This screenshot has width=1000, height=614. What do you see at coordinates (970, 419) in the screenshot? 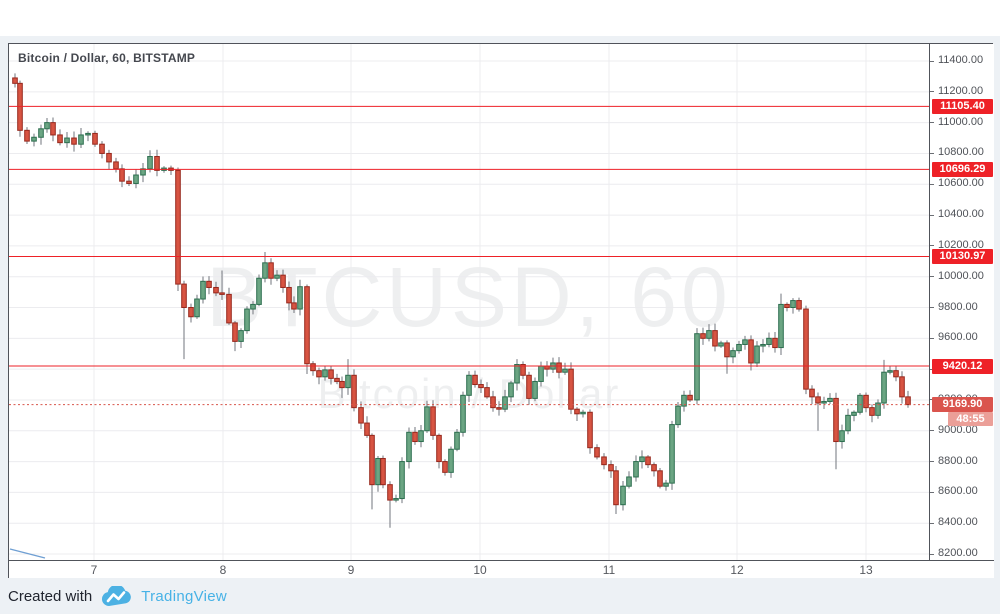
I see `bar-countdown-label: 48:55` at bounding box center [970, 419].